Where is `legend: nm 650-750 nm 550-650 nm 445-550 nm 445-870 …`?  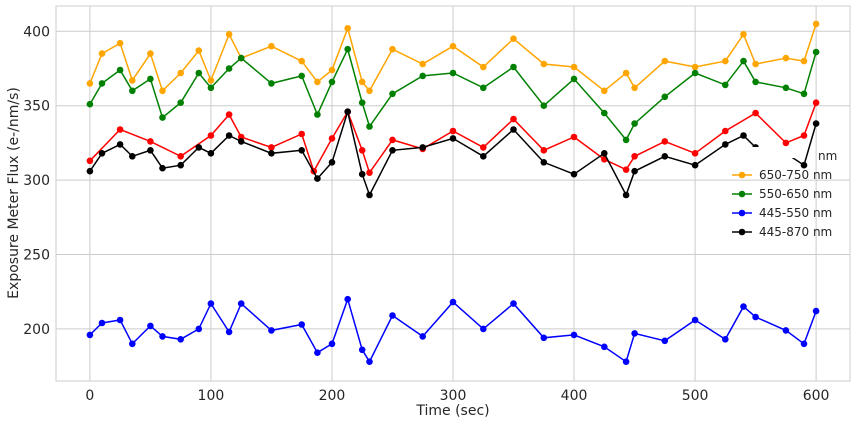 legend: nm 650-750 nm 550-650 nm 445-550 nm 445-870 … is located at coordinates (783, 193).